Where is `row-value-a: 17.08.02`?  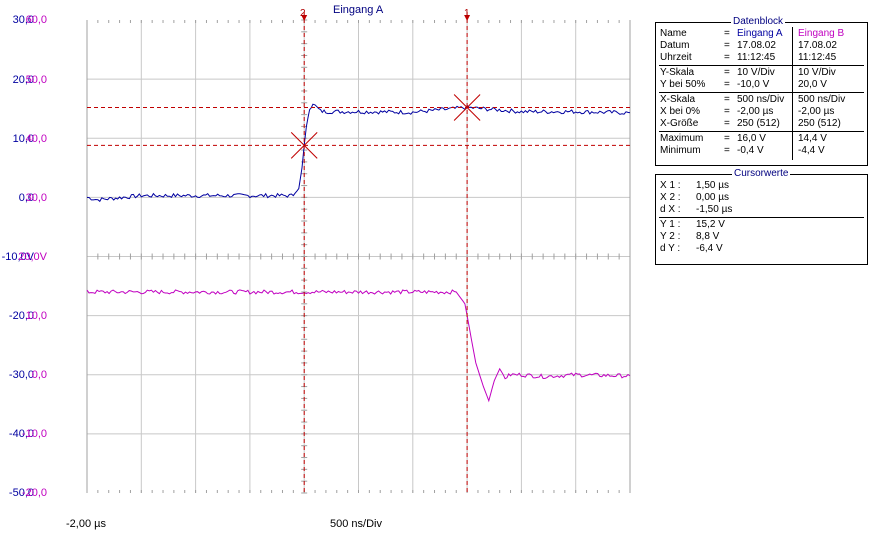
row-value-a: 17.08.02 is located at coordinates (756, 45).